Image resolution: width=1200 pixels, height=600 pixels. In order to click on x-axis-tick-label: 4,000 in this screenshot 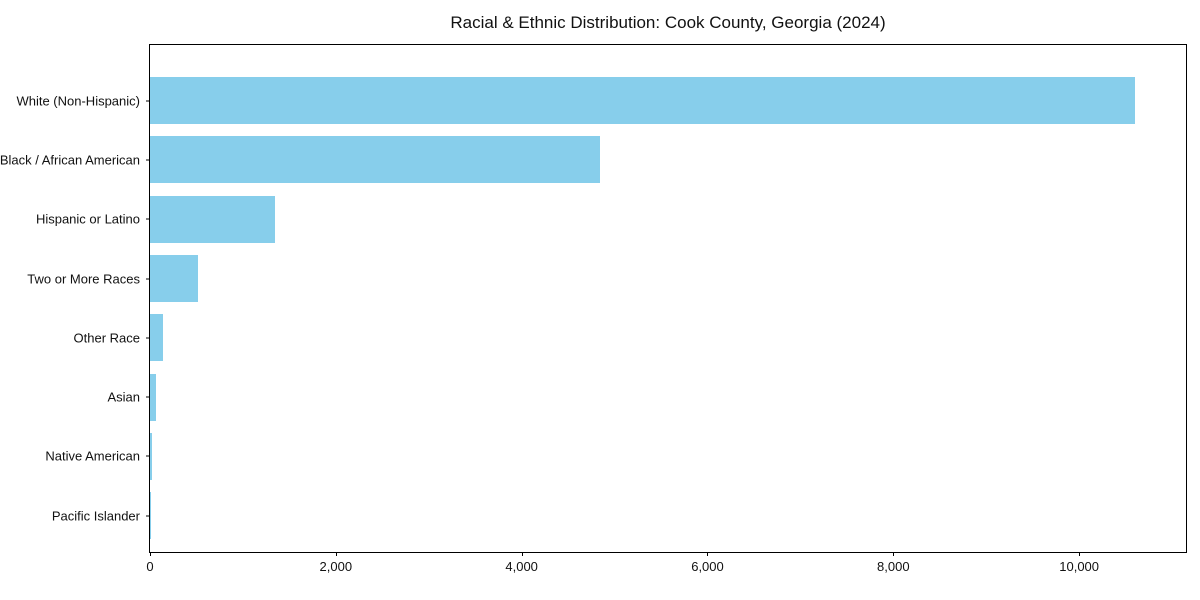, I will do `click(521, 566)`.